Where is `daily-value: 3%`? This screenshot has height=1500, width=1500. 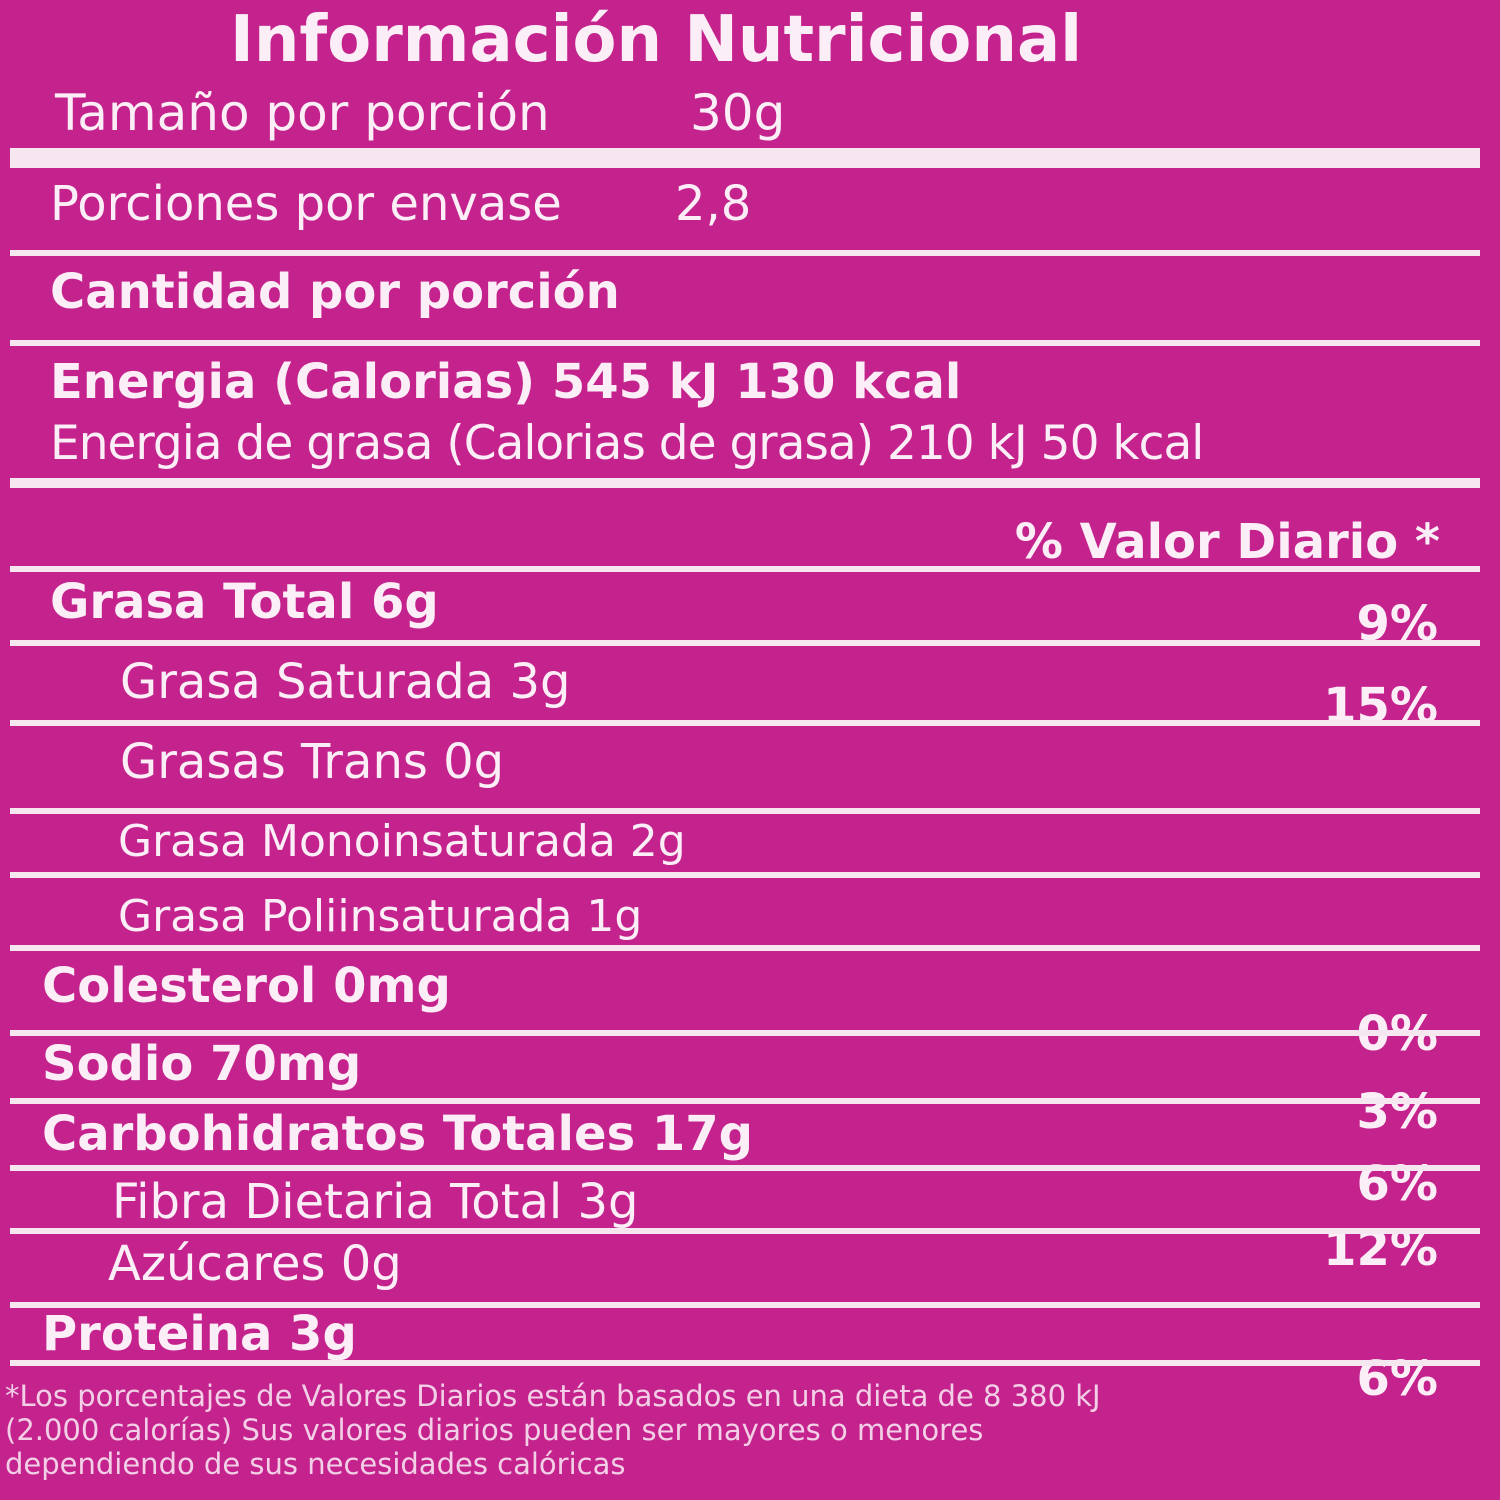
daily-value: 3% is located at coordinates (1397, 1112).